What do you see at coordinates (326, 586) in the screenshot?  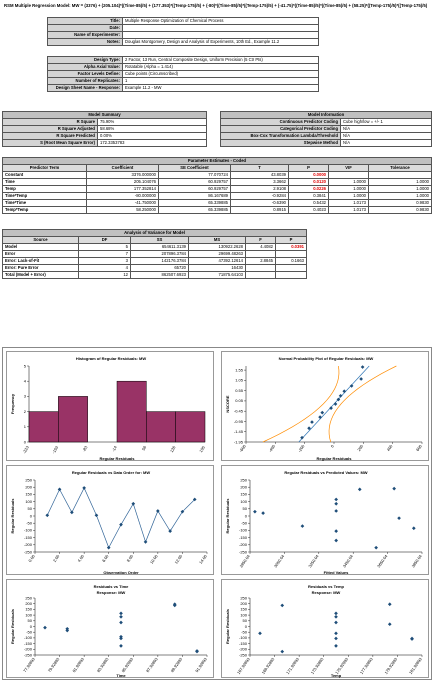 I see `chart-title: Residuals vs Temp` at bounding box center [326, 586].